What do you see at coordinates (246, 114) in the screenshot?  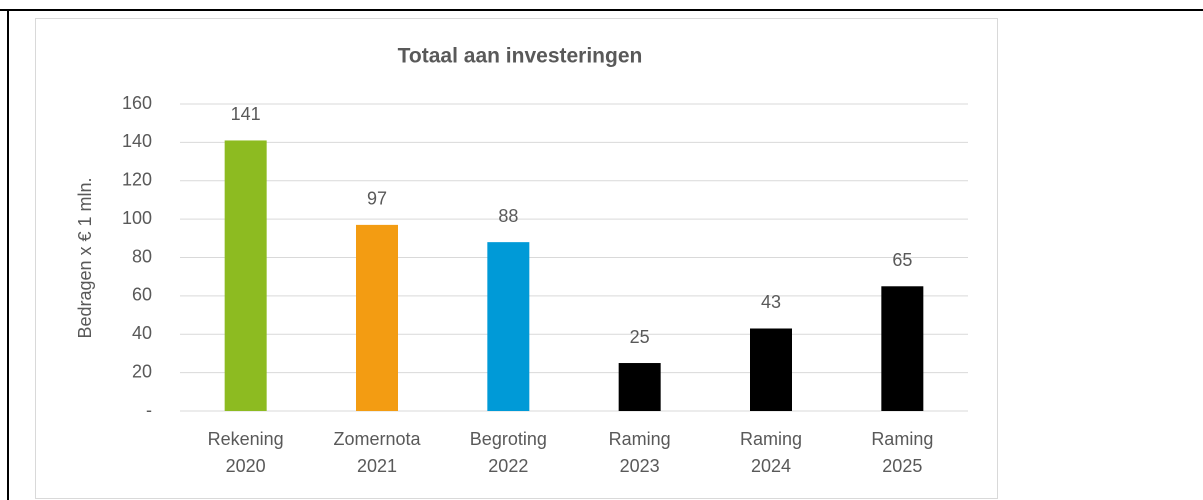 I see `data-label: 141` at bounding box center [246, 114].